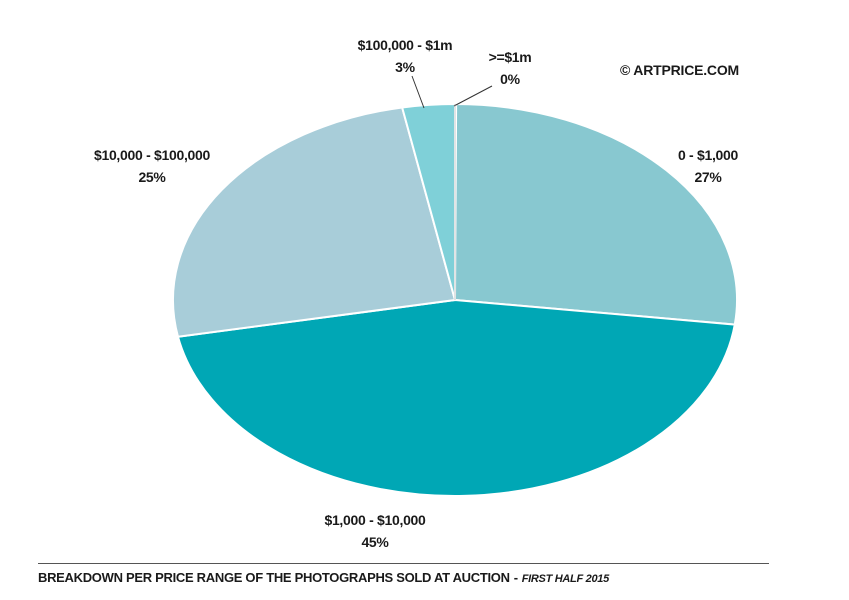 The width and height of the screenshot is (849, 600). I want to click on copyright-notice: © ARTPRICE.COM, so click(679, 70).